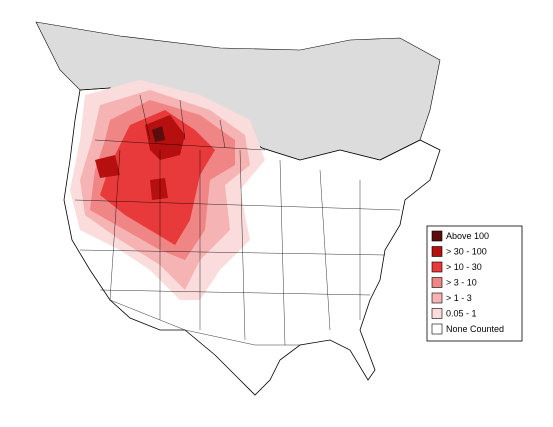 Image resolution: width=553 pixels, height=427 pixels. Describe the element at coordinates (464, 267) in the screenshot. I see `legend-label: > 10 - 30` at that location.